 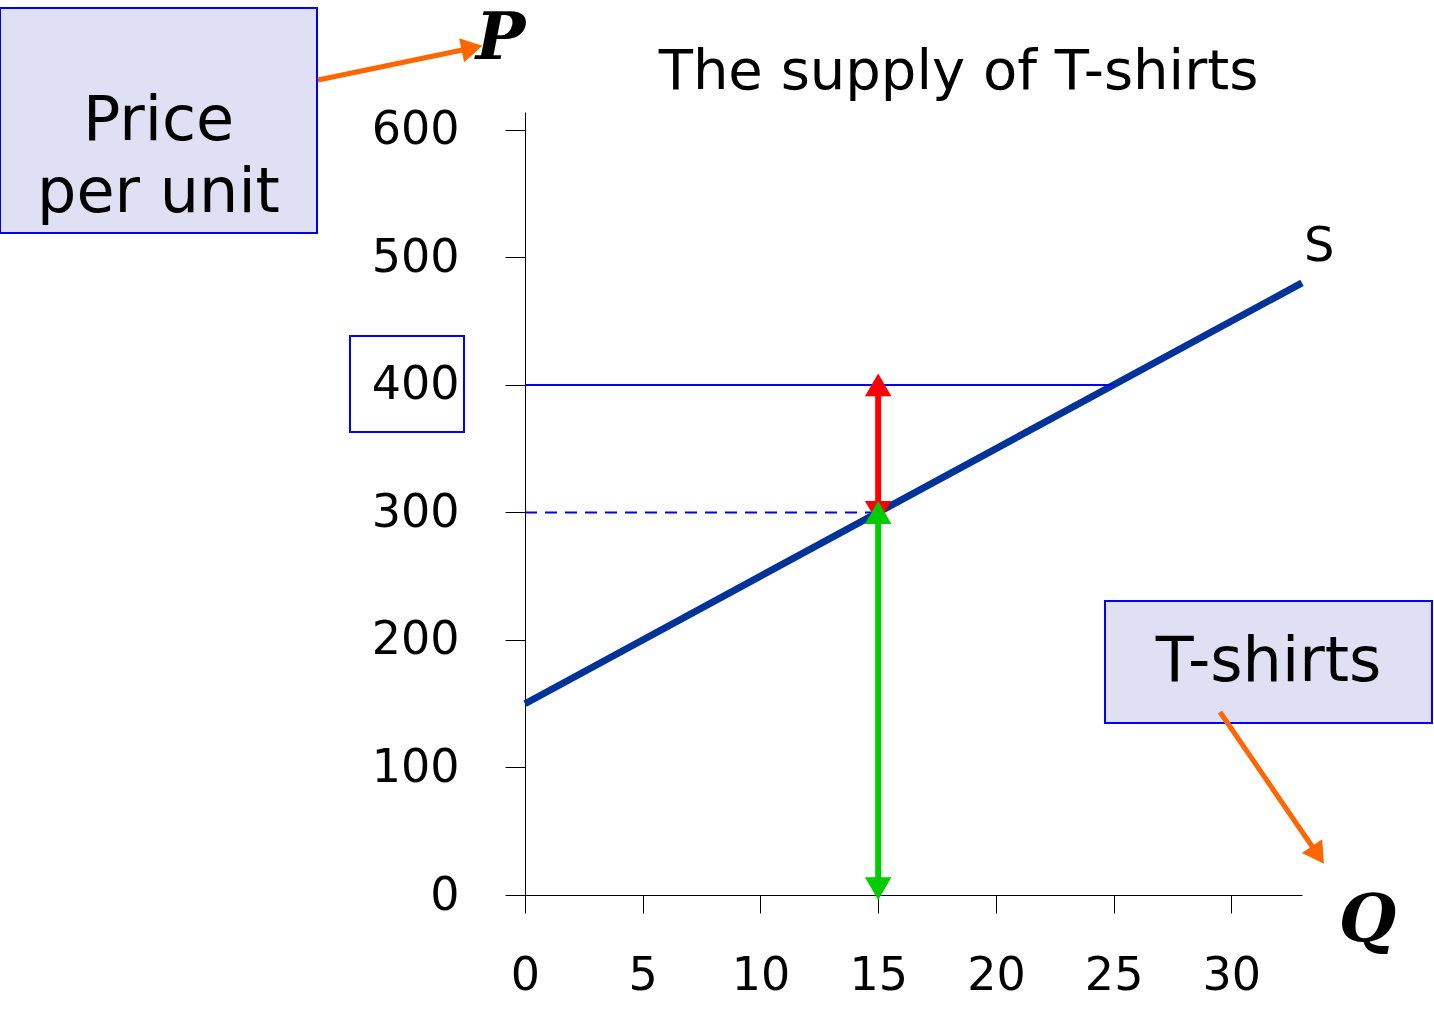 What do you see at coordinates (445, 893) in the screenshot?
I see `y-tick-label: 0` at bounding box center [445, 893].